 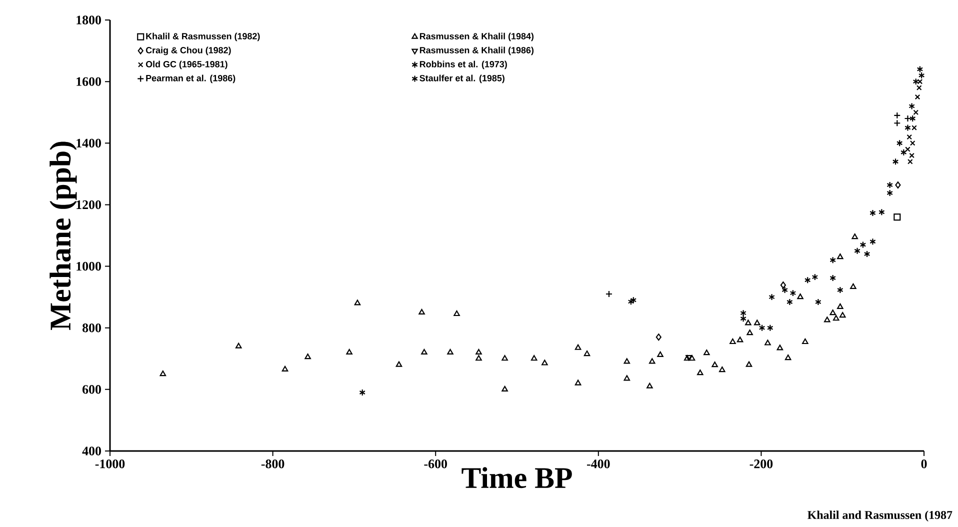 I want to click on x-tick-label: 0, so click(x=924, y=464).